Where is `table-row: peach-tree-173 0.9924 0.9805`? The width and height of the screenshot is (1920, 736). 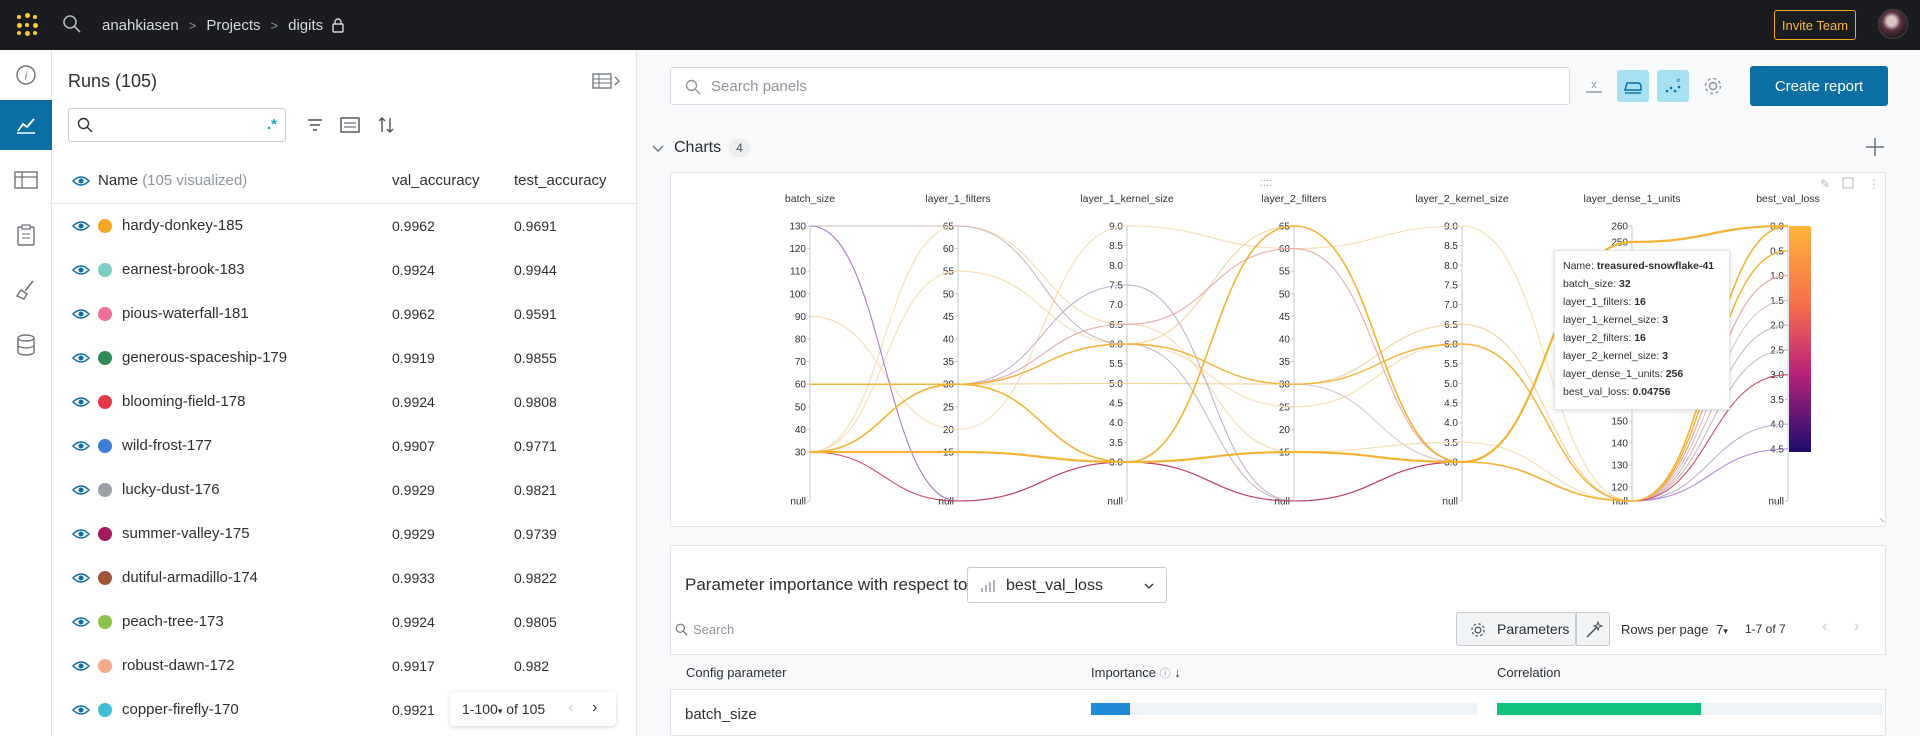 table-row: peach-tree-173 0.9924 0.9805 is located at coordinates (344, 622).